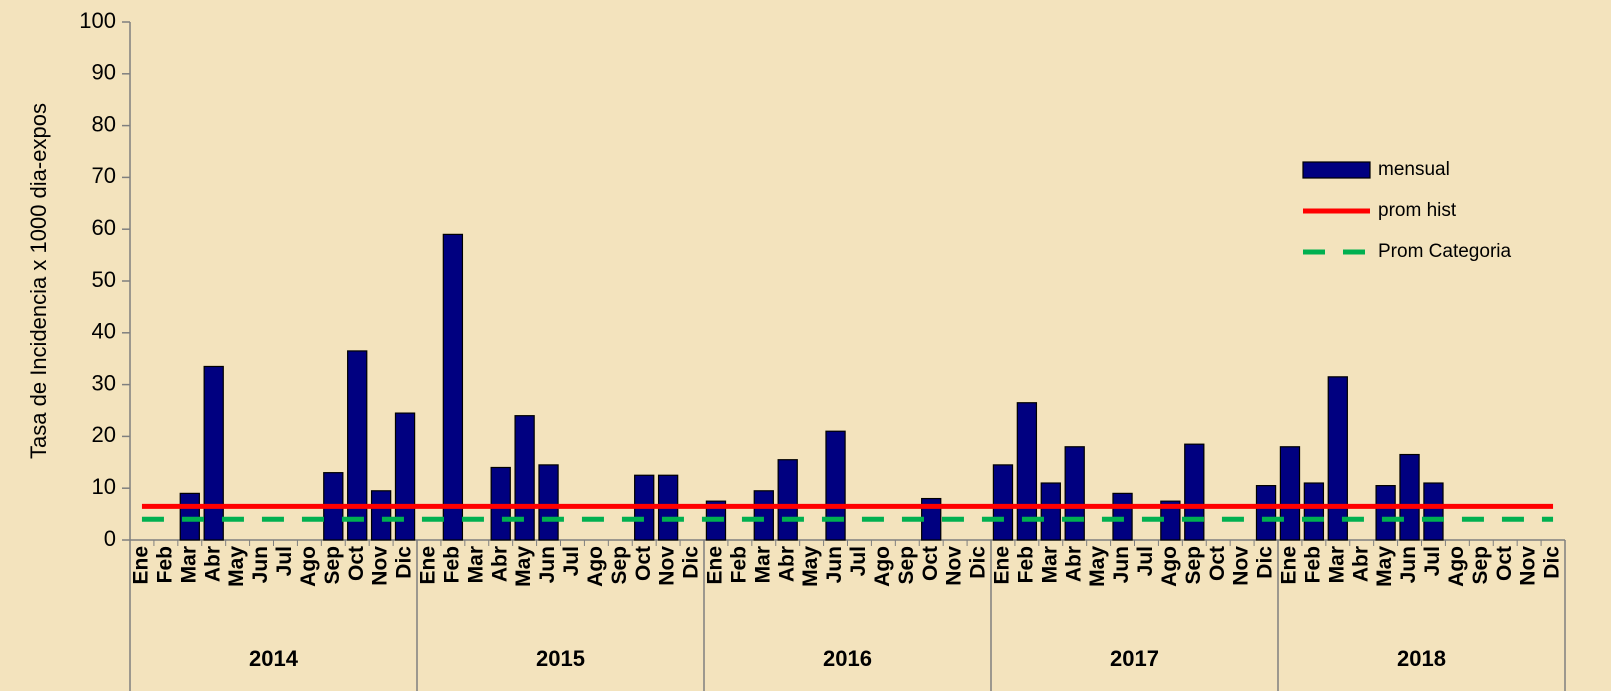 The height and width of the screenshot is (691, 1611). Describe the element at coordinates (1336, 170) in the screenshot. I see `legend-swatch` at that location.